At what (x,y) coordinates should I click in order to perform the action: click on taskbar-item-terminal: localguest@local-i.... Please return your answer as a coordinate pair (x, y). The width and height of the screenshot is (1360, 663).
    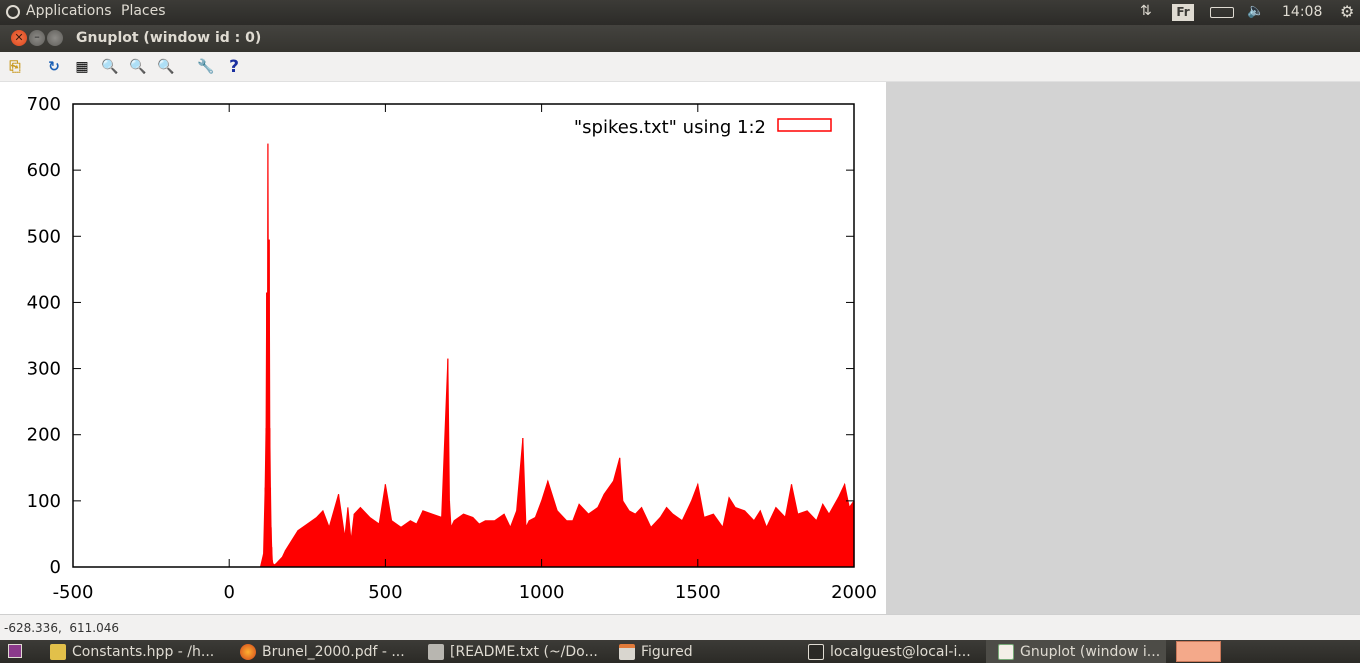
    Looking at the image, I should click on (893, 651).